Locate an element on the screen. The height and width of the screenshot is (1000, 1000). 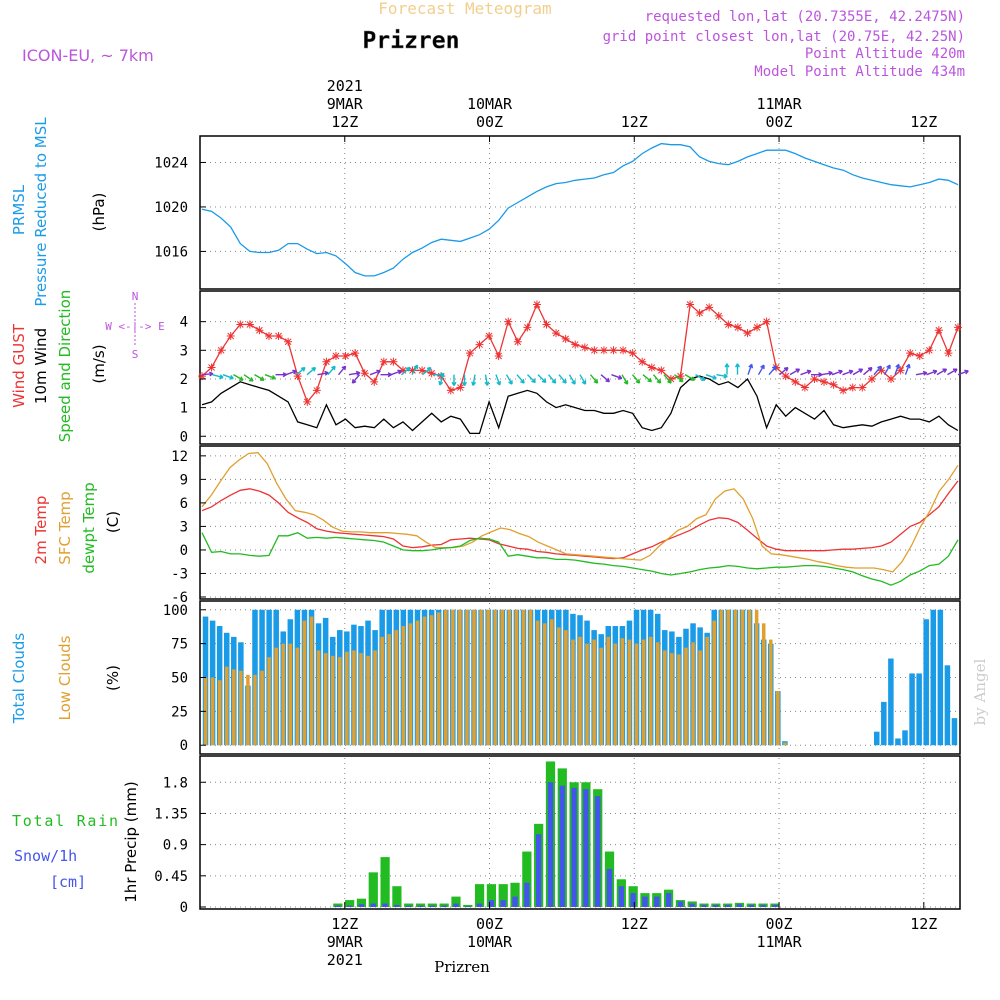
temperature-series-dewpt-temp-line is located at coordinates (580, 558).